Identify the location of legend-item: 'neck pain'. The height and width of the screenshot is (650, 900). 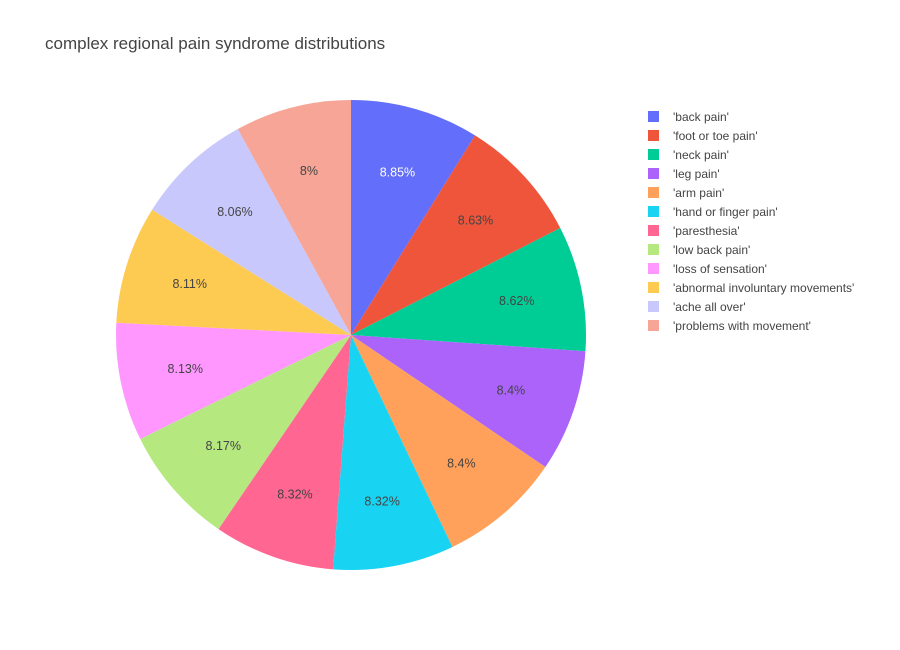
(751, 154).